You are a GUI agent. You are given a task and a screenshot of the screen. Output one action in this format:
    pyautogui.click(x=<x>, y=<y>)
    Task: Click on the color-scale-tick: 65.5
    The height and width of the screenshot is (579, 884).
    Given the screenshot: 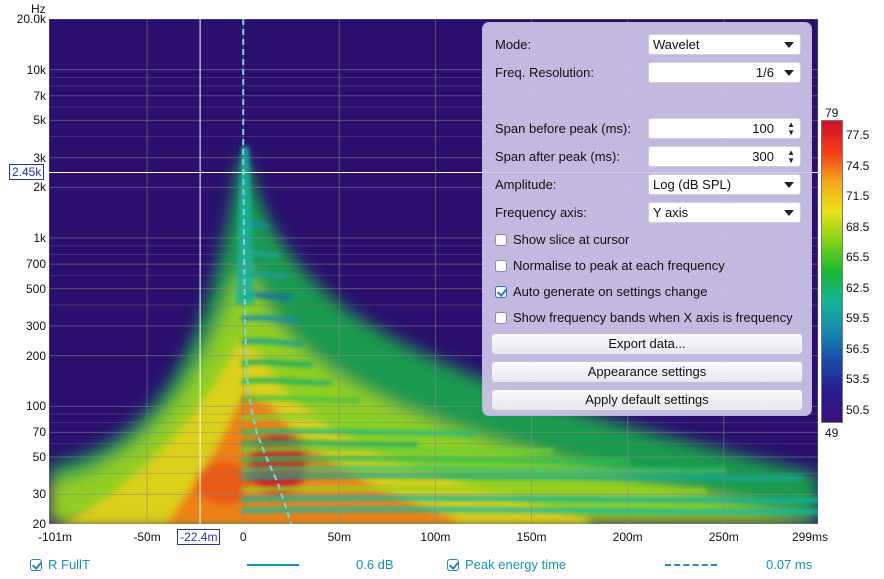 What is the action you would take?
    pyautogui.click(x=858, y=257)
    